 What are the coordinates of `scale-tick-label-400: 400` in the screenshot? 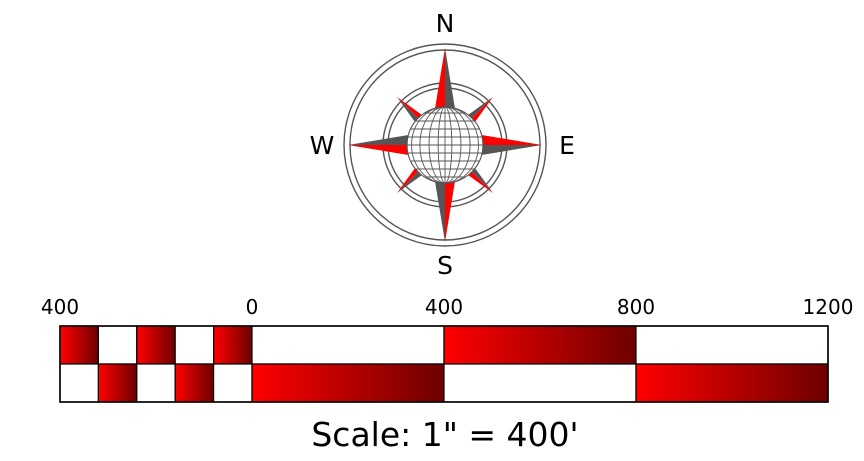 It's located at (444, 307).